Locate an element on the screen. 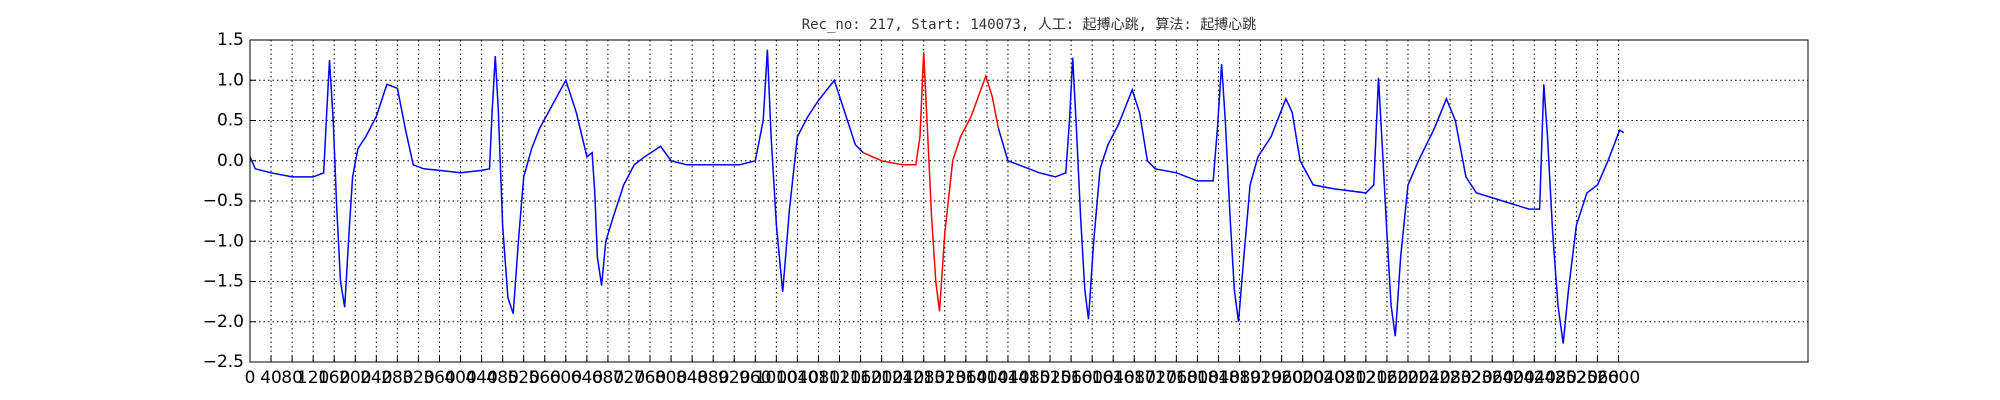 The height and width of the screenshot is (400, 2000). x-tick-label: 2120 is located at coordinates (1365, 378).